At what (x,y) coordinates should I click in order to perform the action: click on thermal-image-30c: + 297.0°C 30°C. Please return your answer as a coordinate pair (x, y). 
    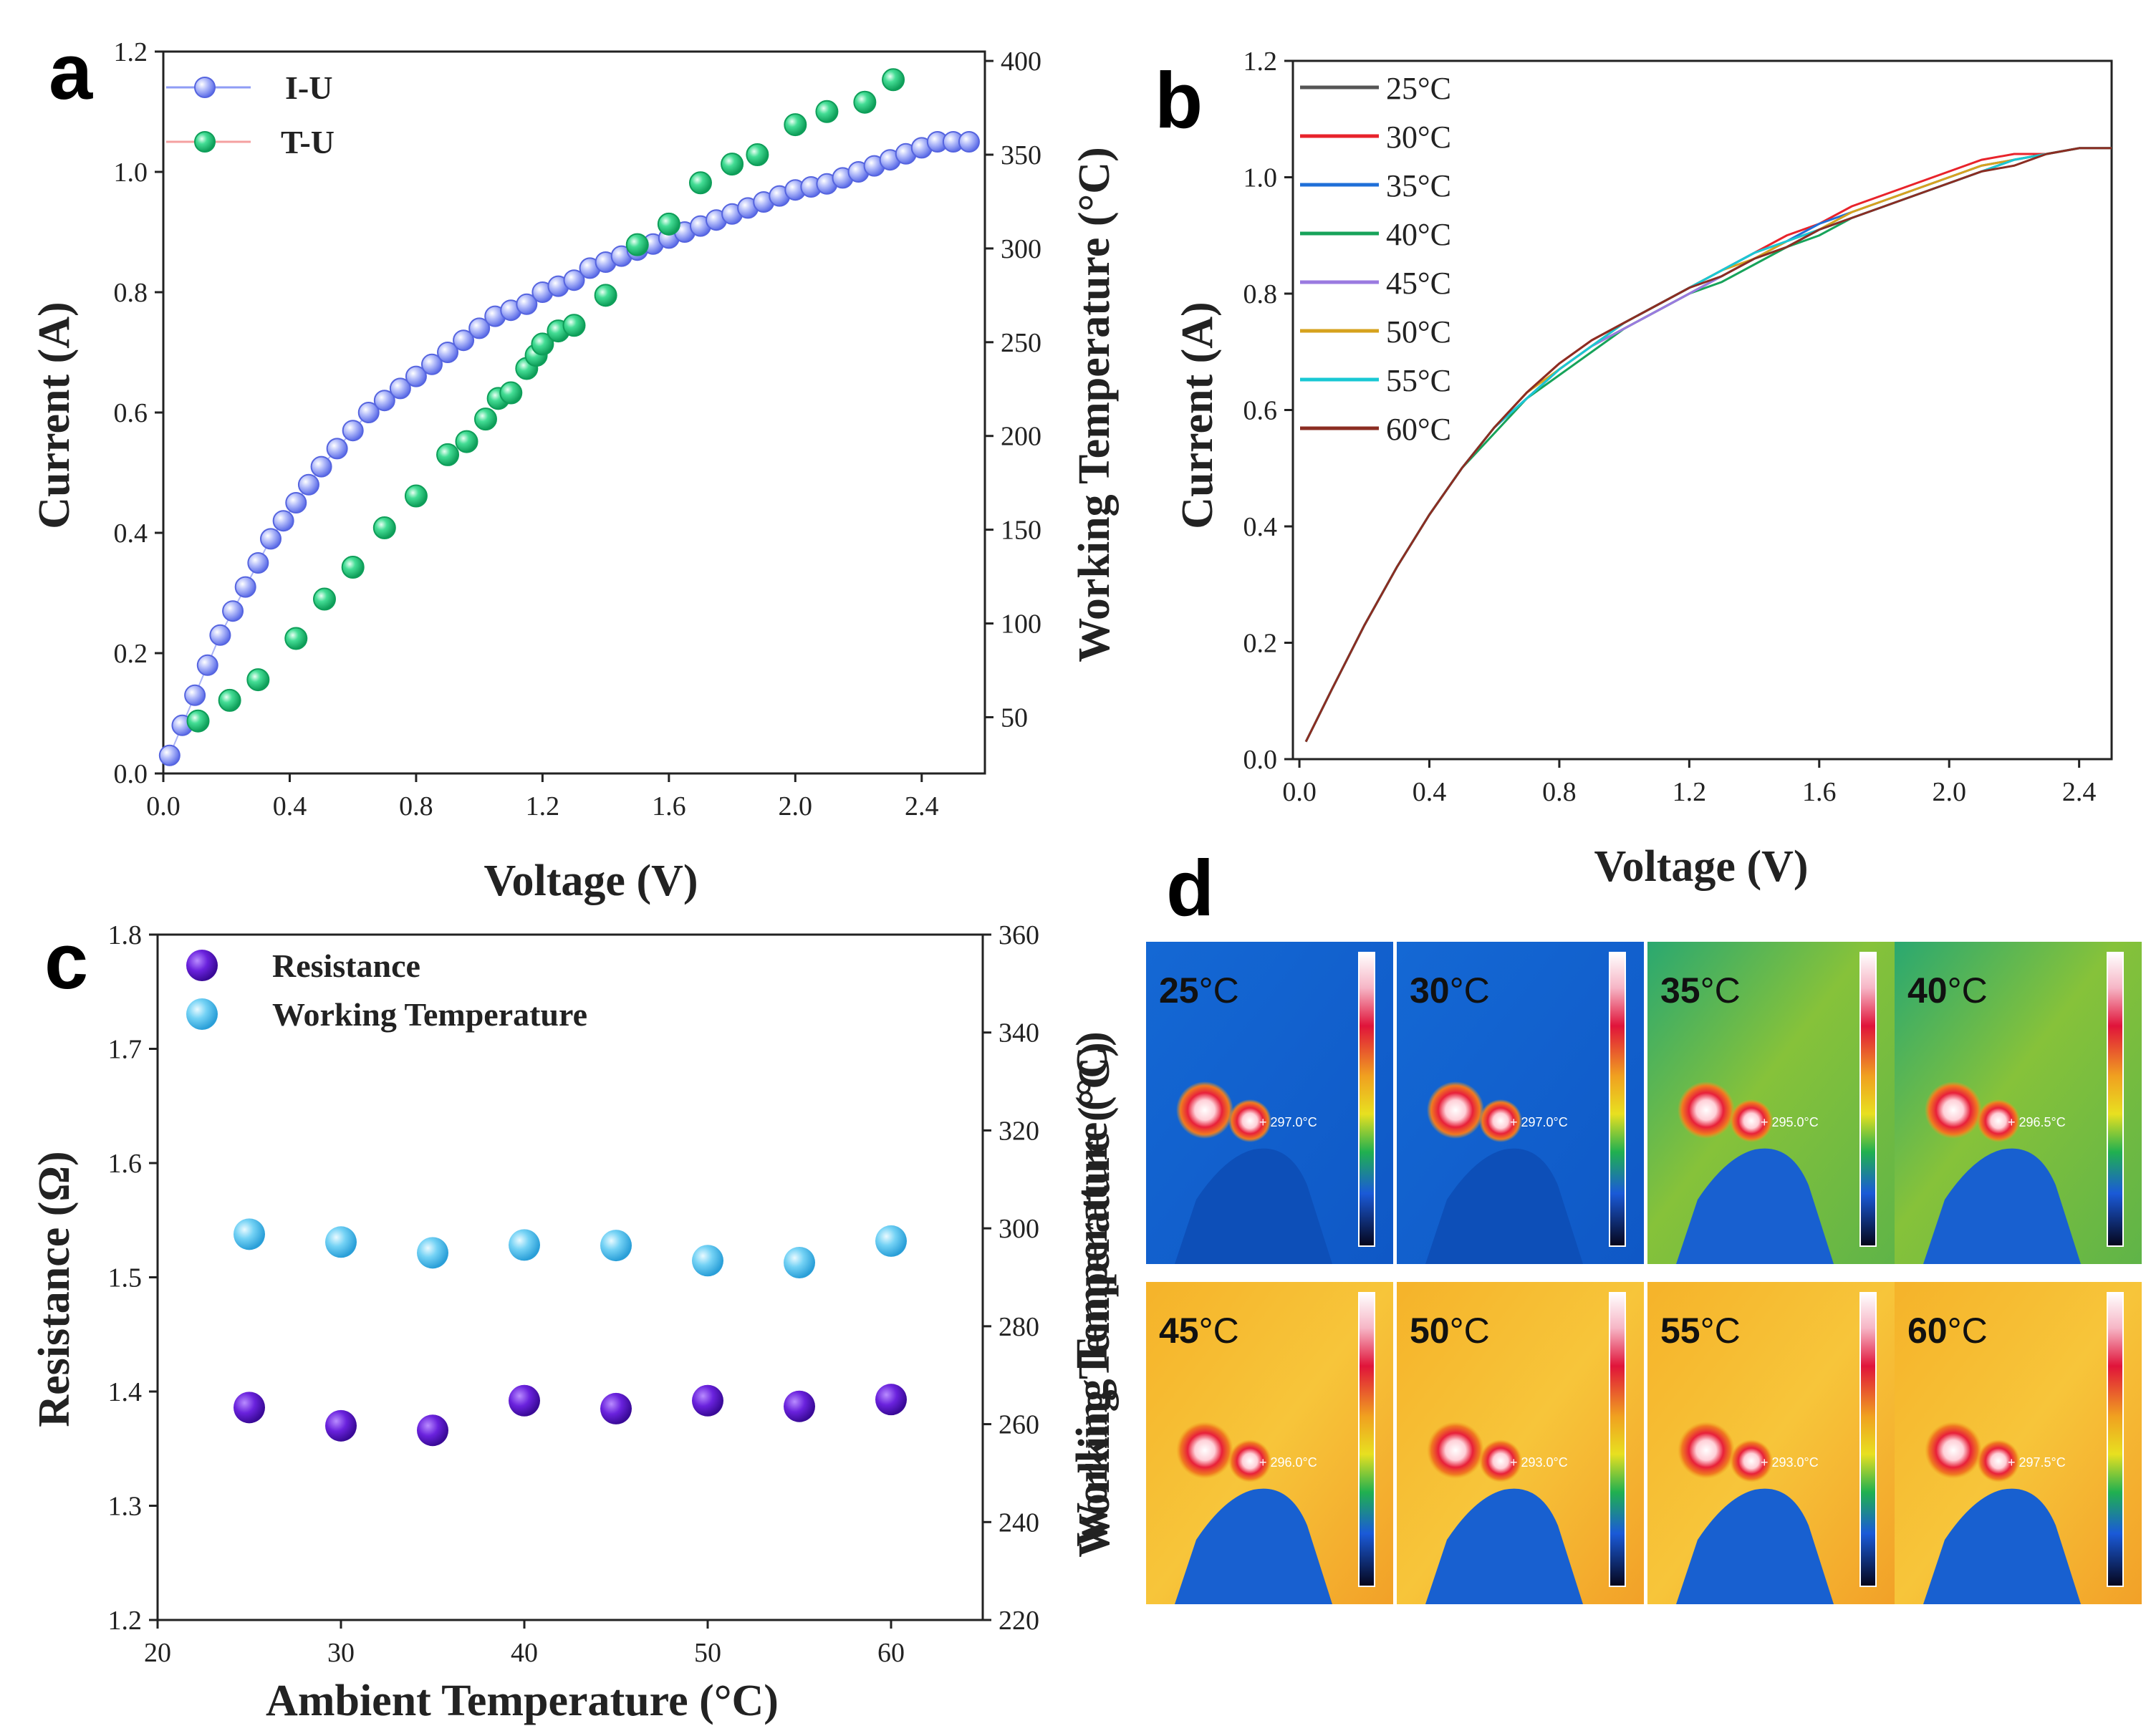
    Looking at the image, I should click on (1521, 1103).